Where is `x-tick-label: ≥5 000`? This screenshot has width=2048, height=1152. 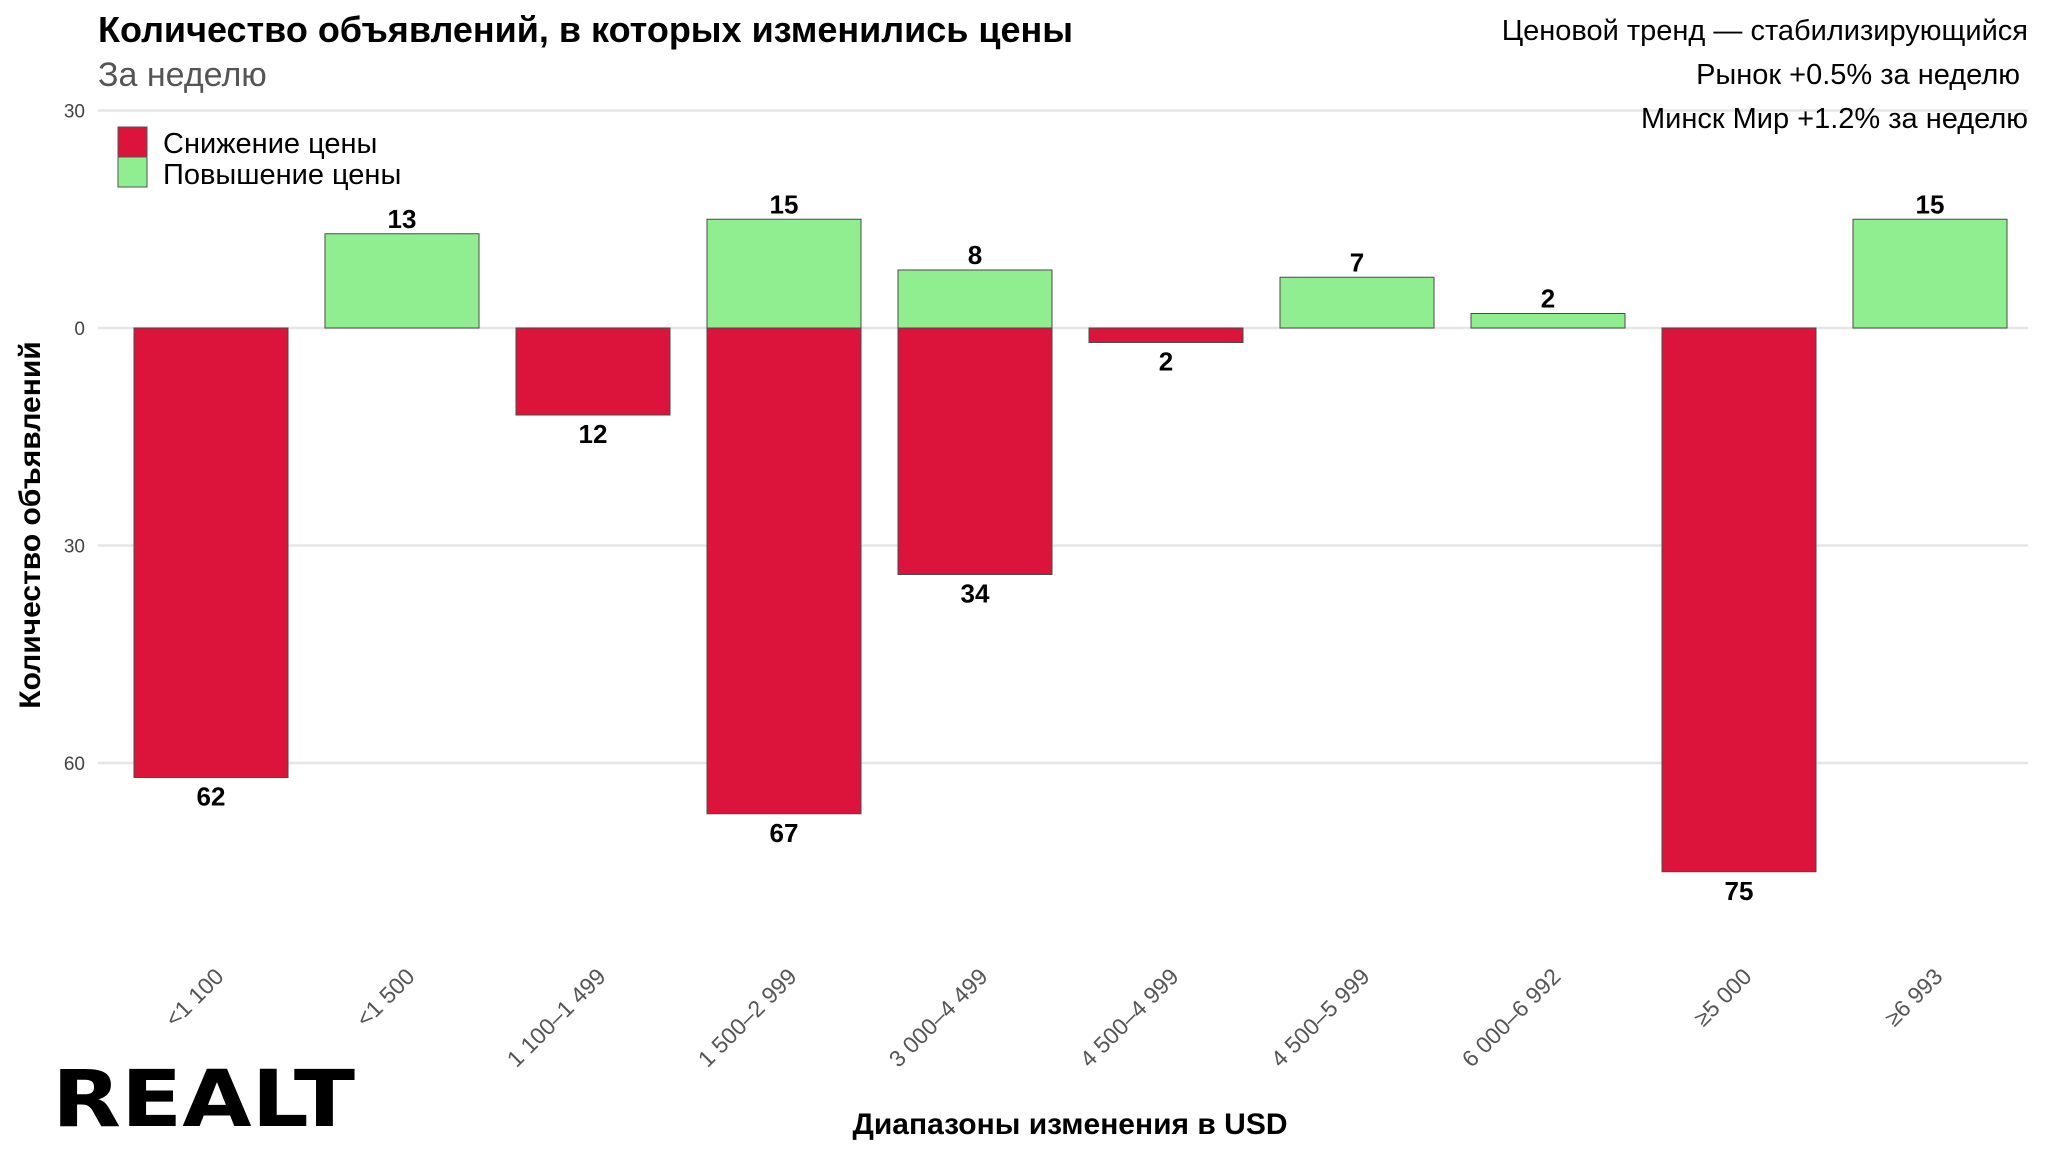
x-tick-label: ≥5 000 is located at coordinates (1723, 997).